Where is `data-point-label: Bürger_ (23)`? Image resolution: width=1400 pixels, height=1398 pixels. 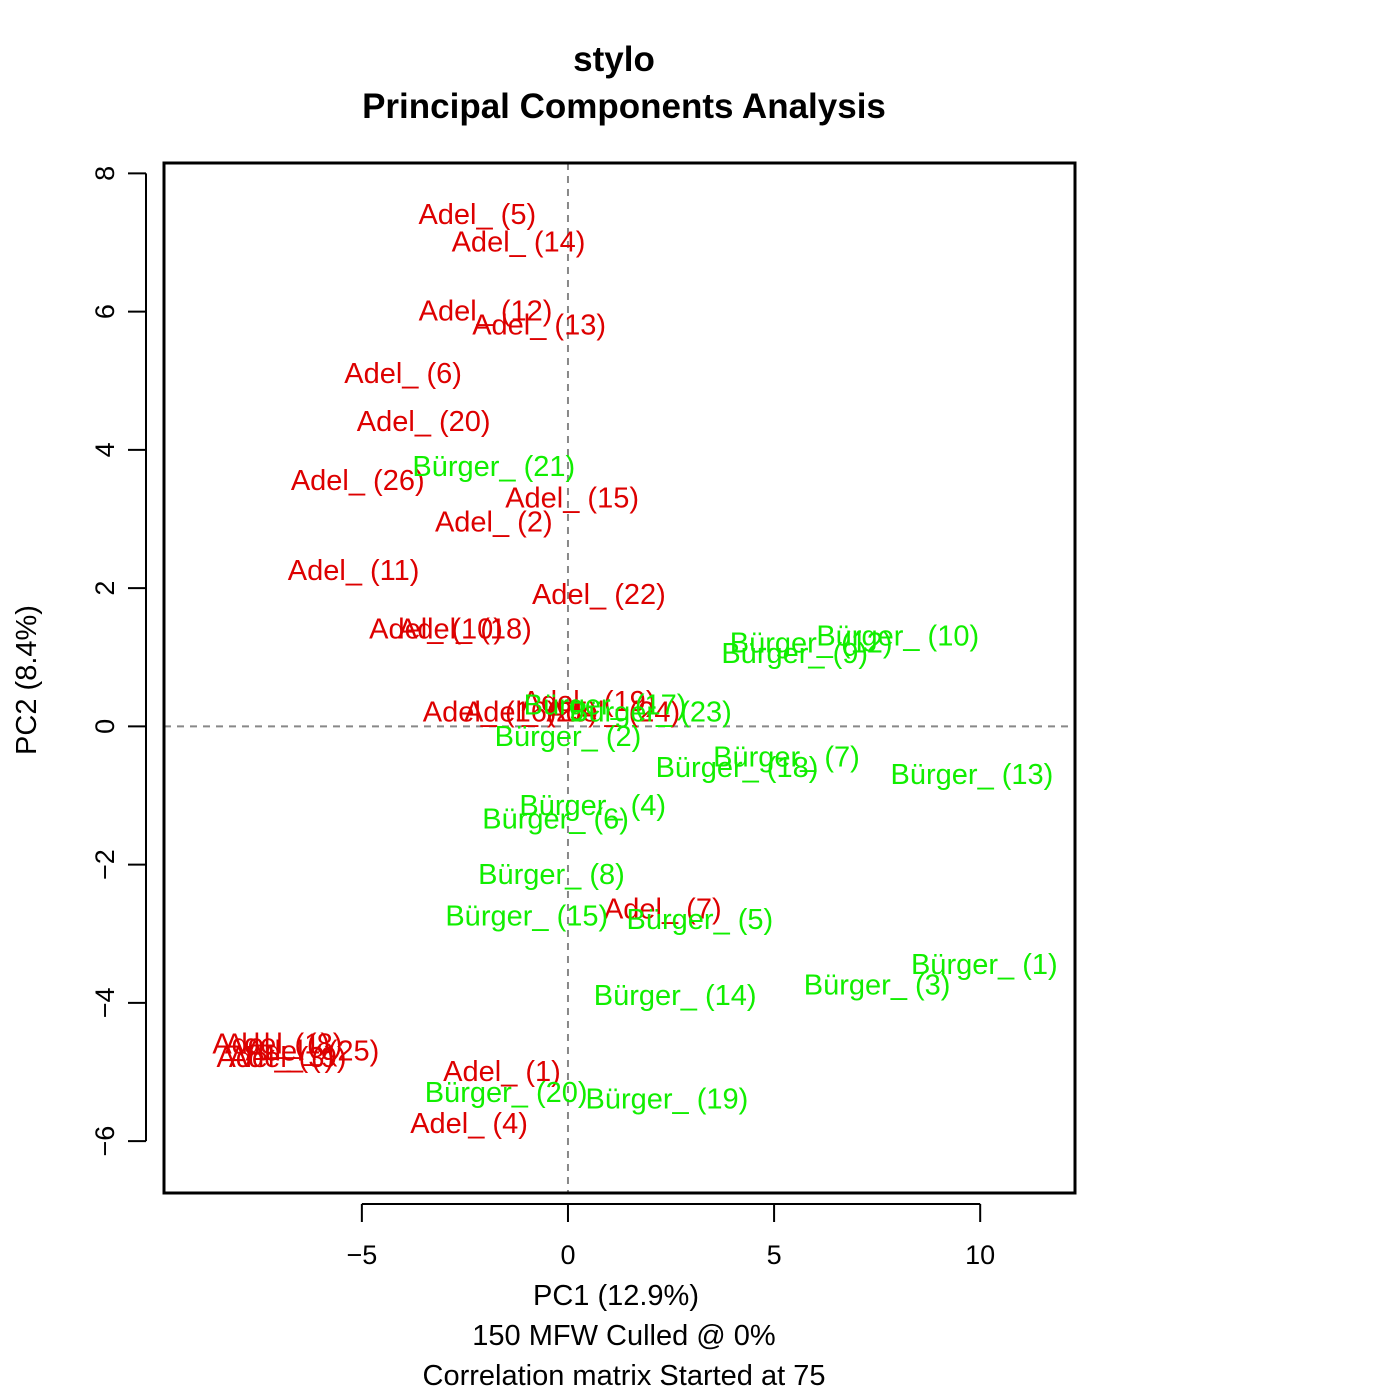 data-point-label: Bürger_ (23) is located at coordinates (650, 713).